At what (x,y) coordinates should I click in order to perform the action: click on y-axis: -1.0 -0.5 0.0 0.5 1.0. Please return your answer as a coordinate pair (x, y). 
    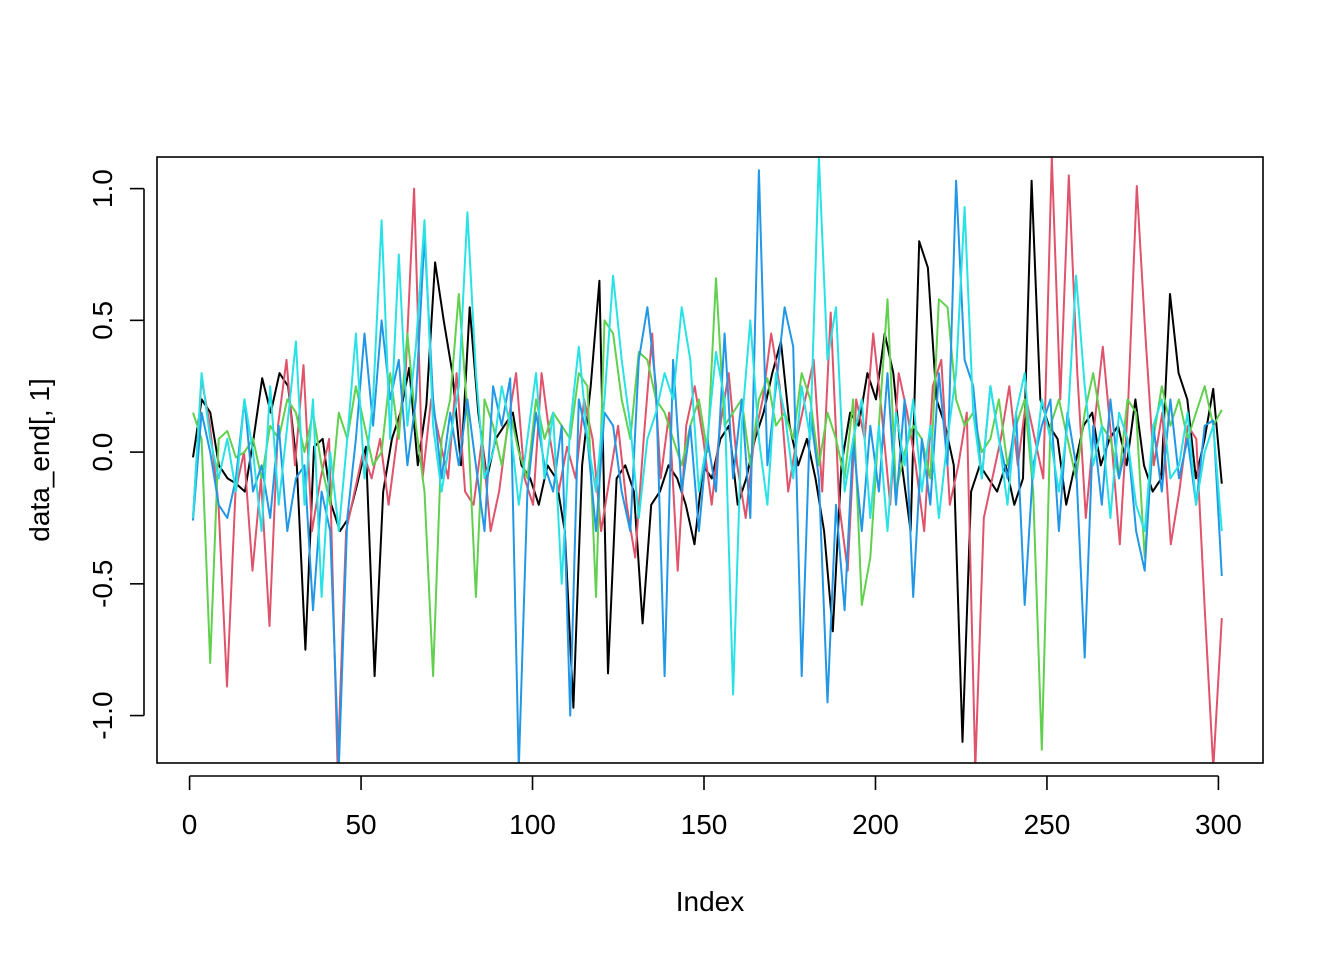
    Looking at the image, I should click on (116, 454).